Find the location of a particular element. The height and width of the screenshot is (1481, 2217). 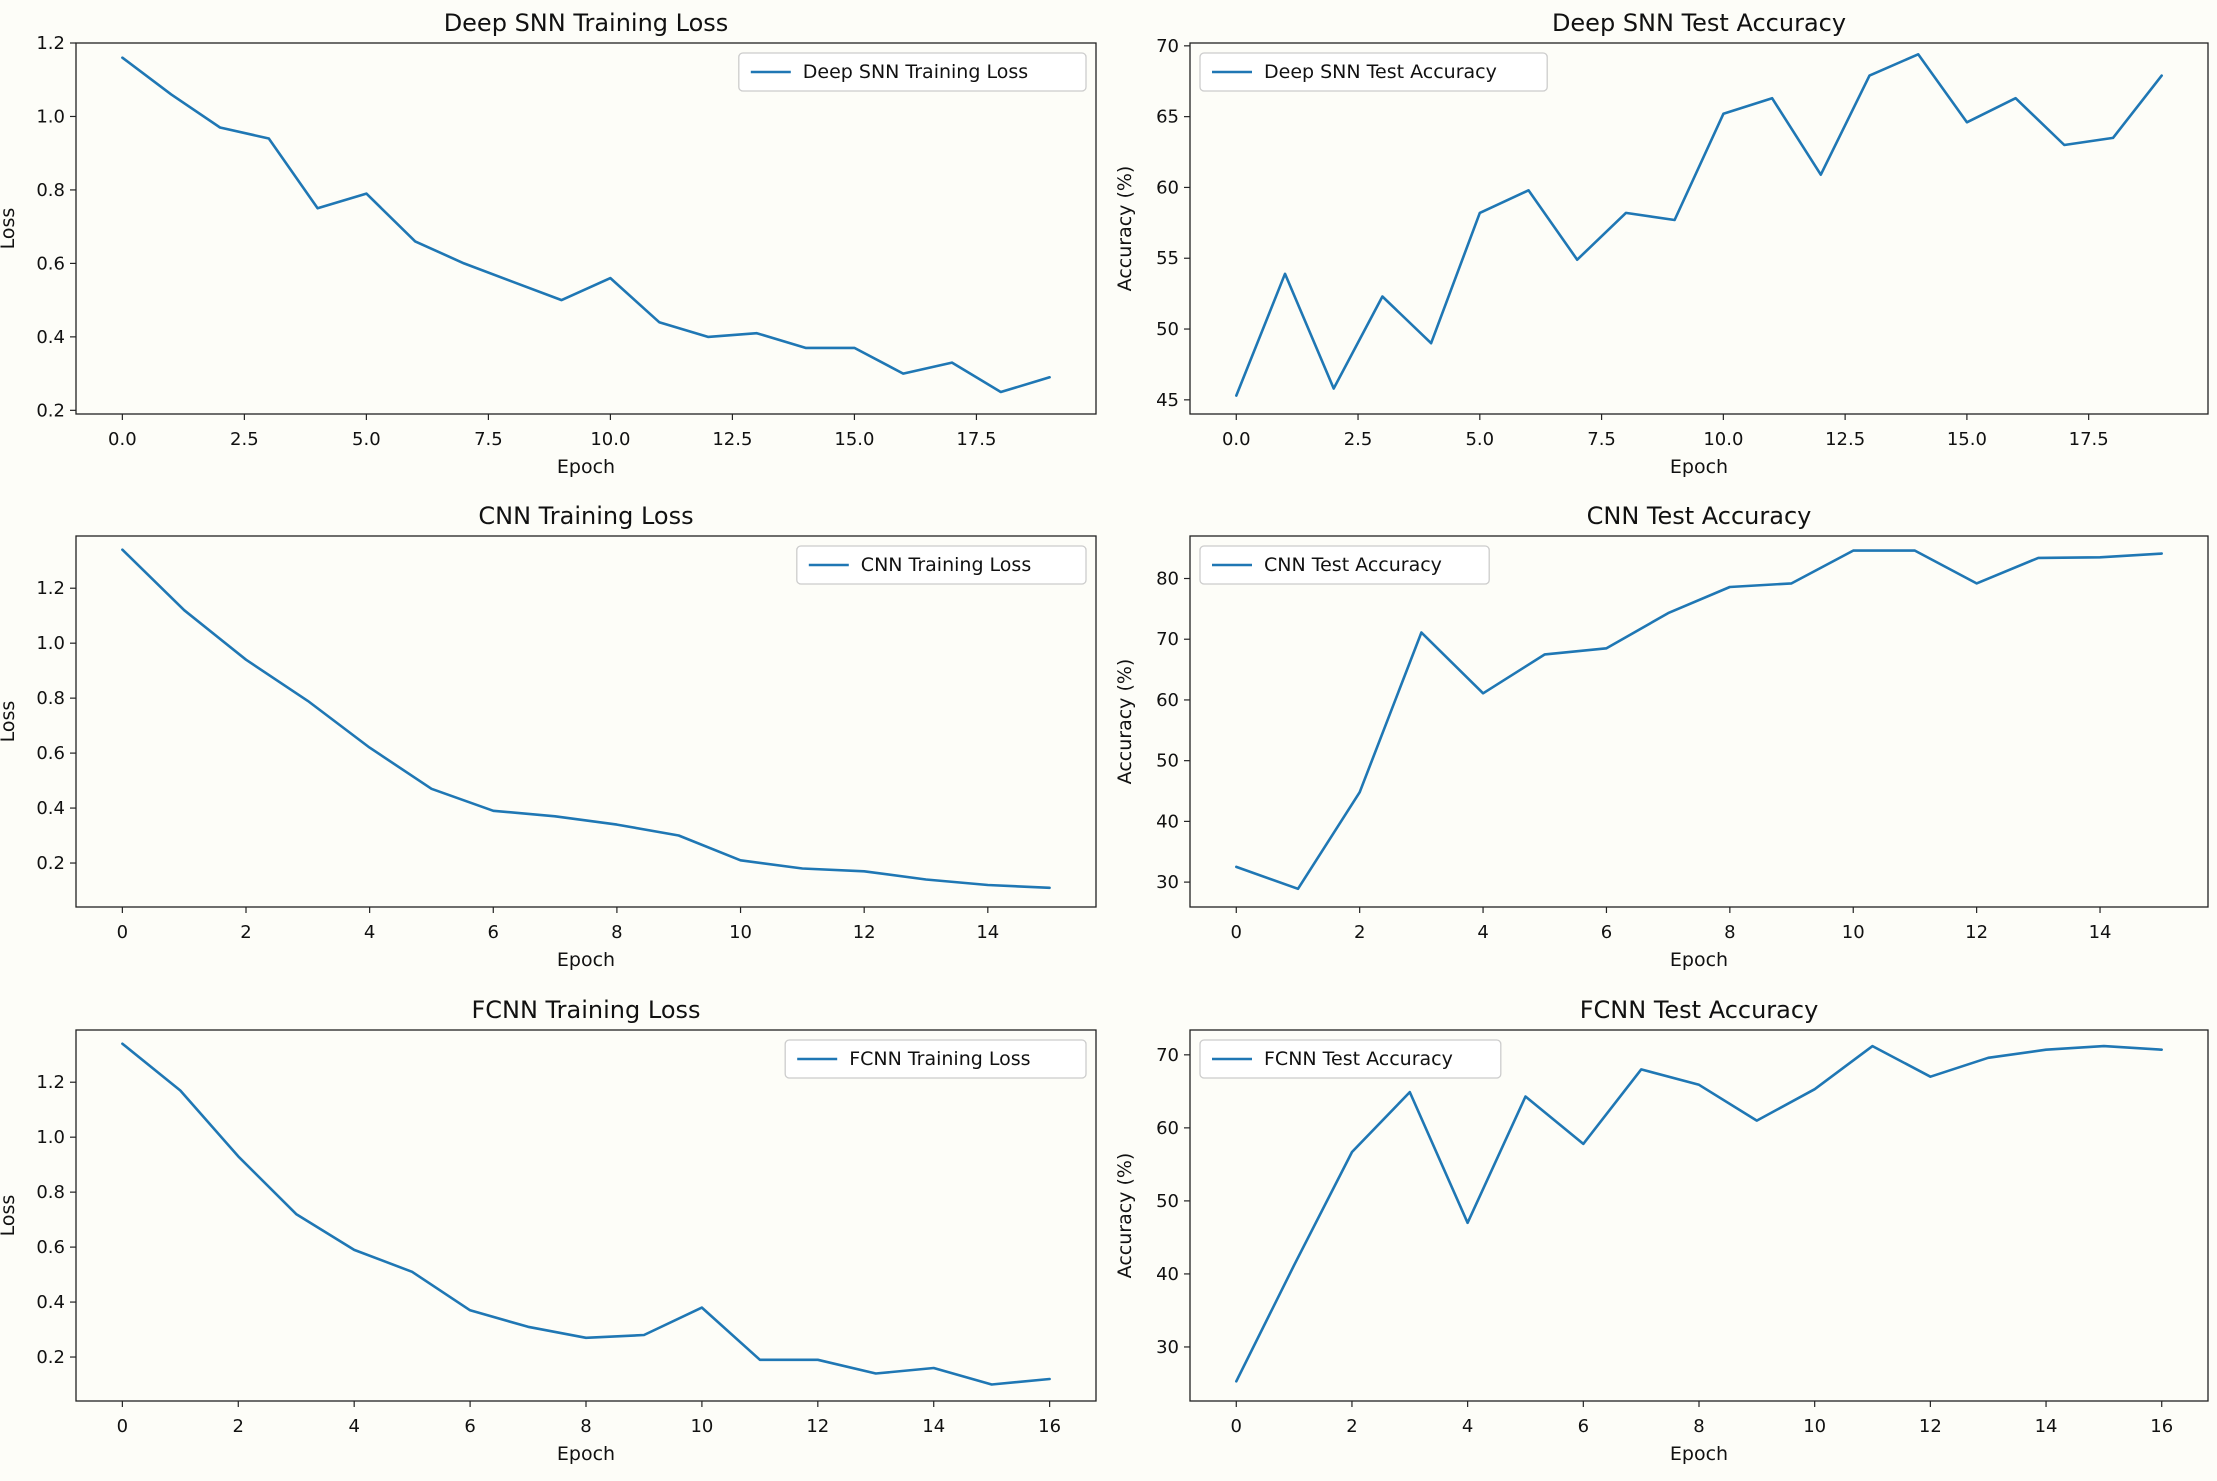

legend: Deep SNN Test Accuracy is located at coordinates (1373, 72).